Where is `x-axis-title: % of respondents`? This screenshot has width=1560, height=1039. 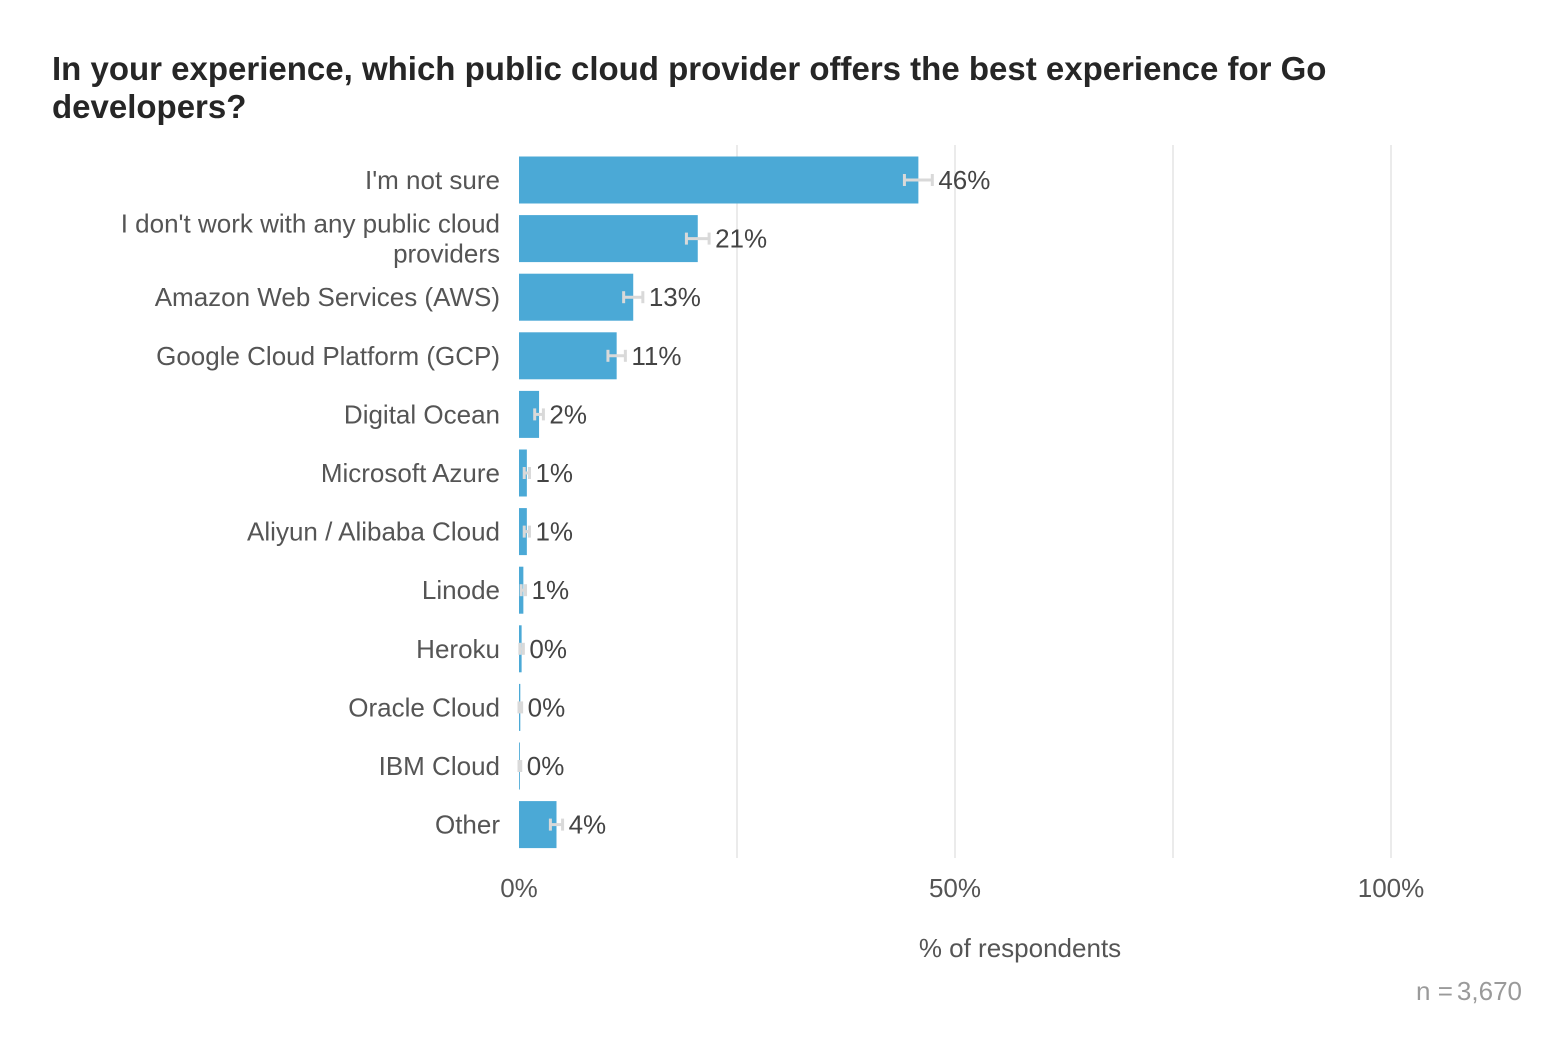 x-axis-title: % of respondents is located at coordinates (1020, 948).